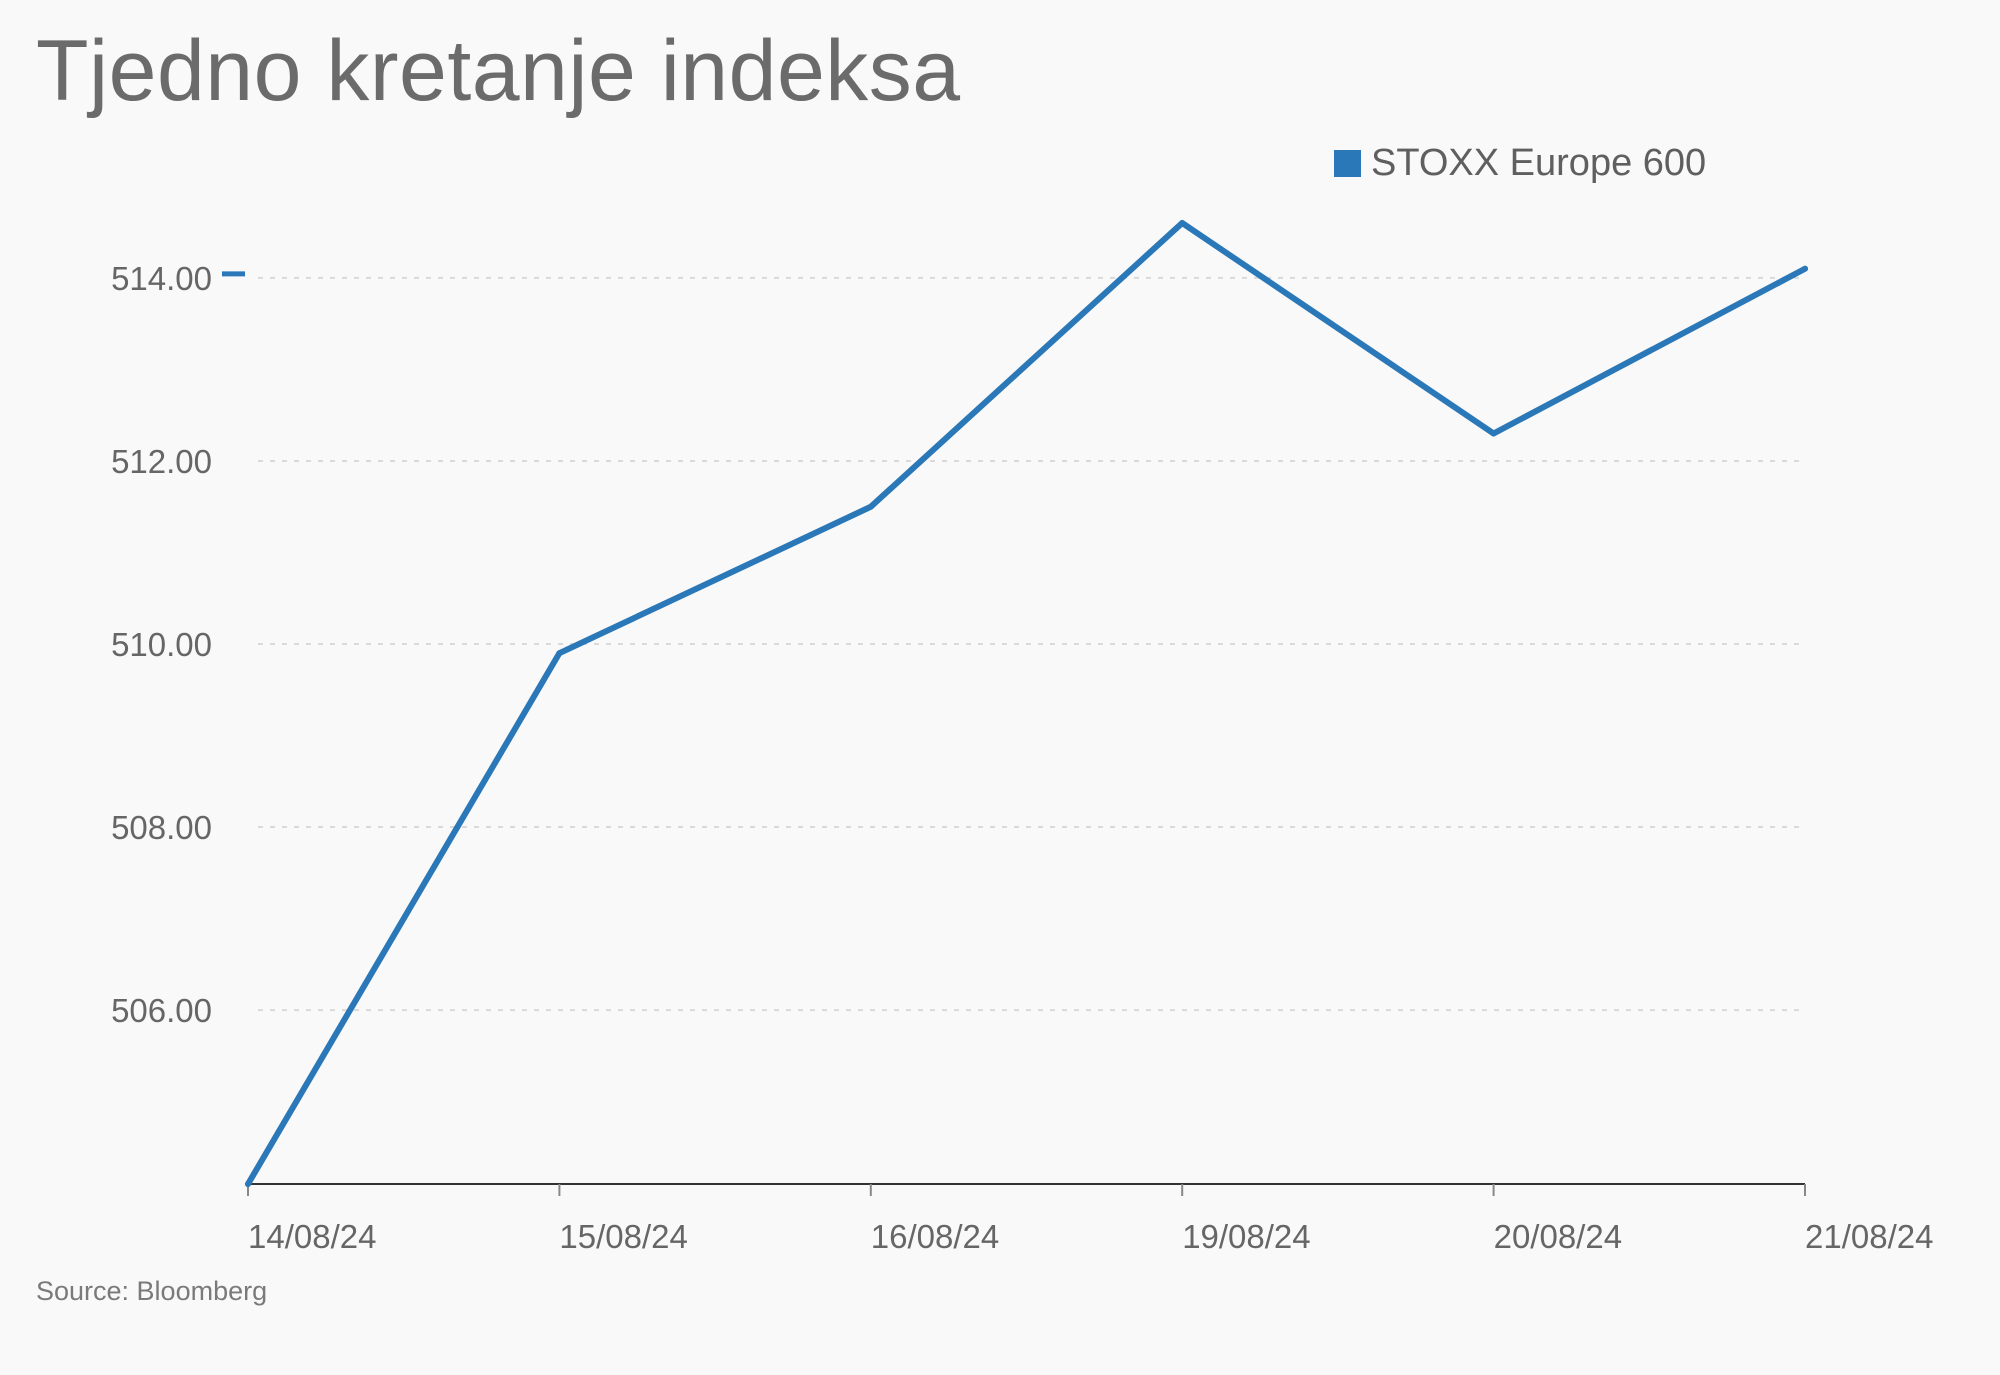 The height and width of the screenshot is (1375, 2000). What do you see at coordinates (1869, 1236) in the screenshot?
I see `x-tick-label: 21/08/24` at bounding box center [1869, 1236].